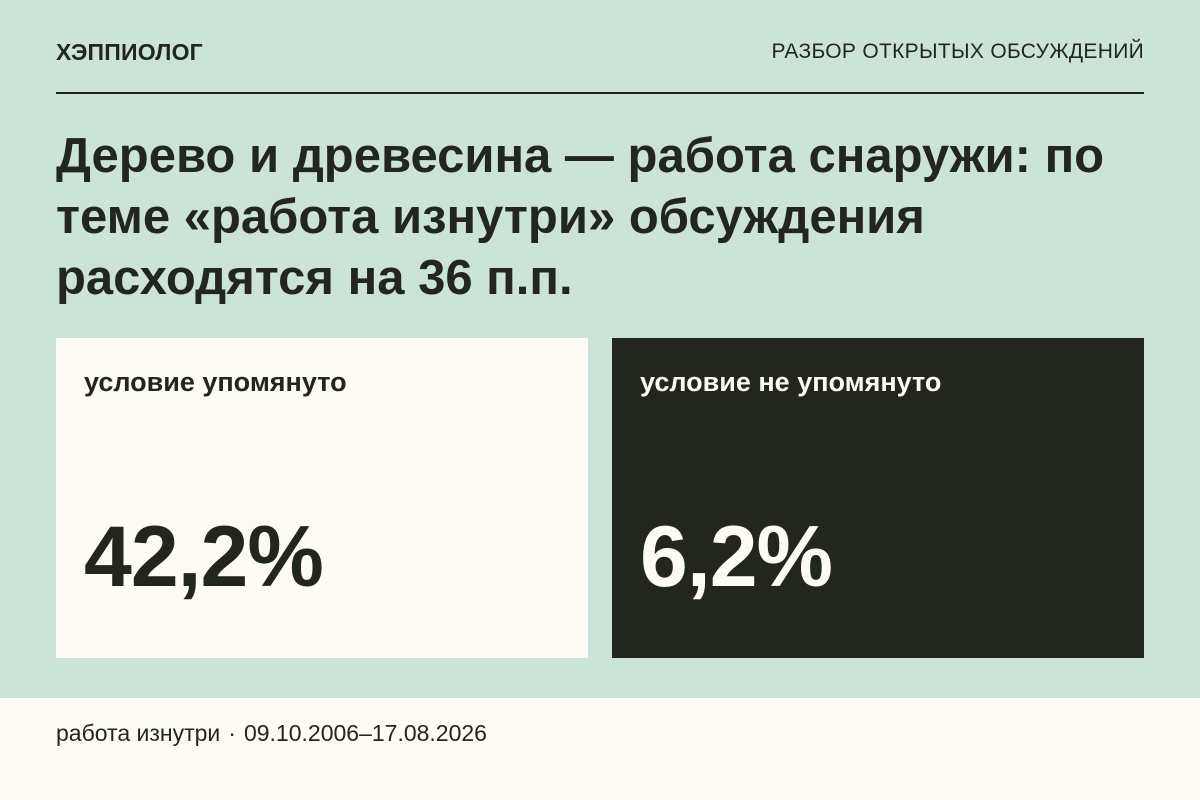  Describe the element at coordinates (215, 382) in the screenshot. I see `stat-label-mentioned: условие упомянуто` at that location.